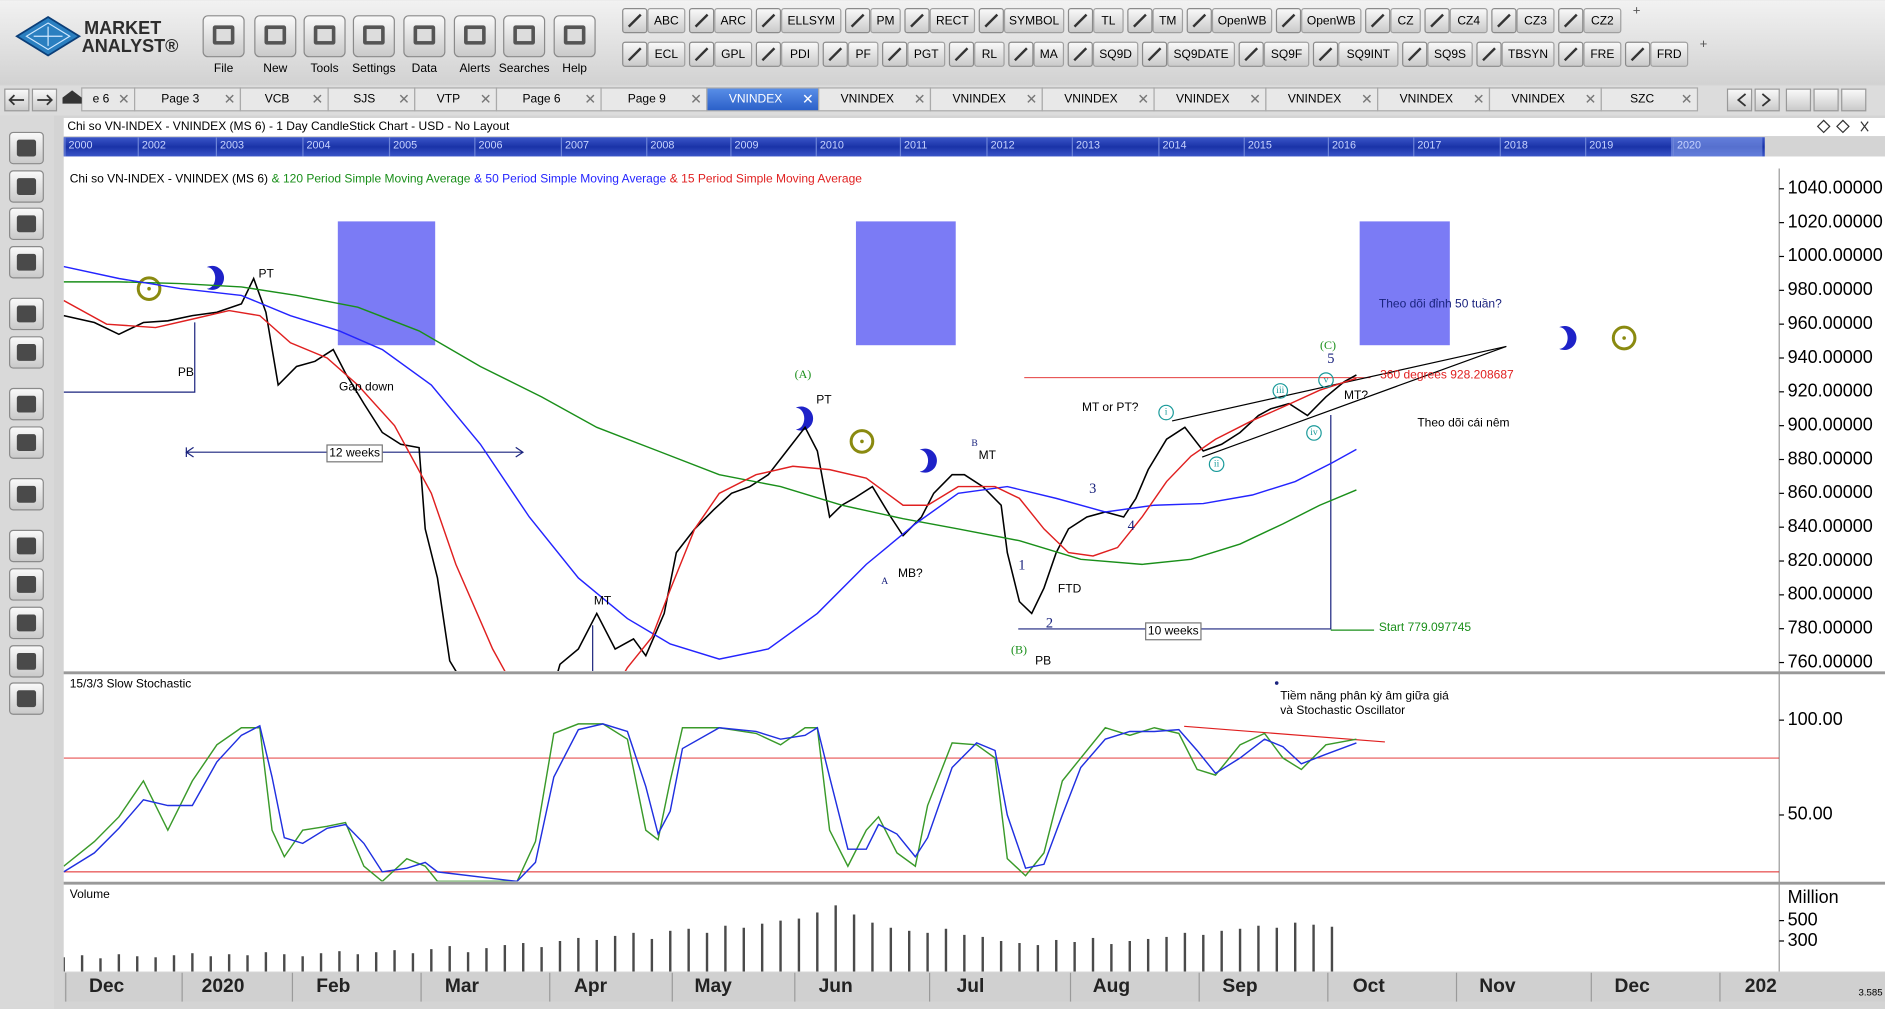 The height and width of the screenshot is (1009, 1885). I want to click on toolbar-button: Alerts, so click(474, 45).